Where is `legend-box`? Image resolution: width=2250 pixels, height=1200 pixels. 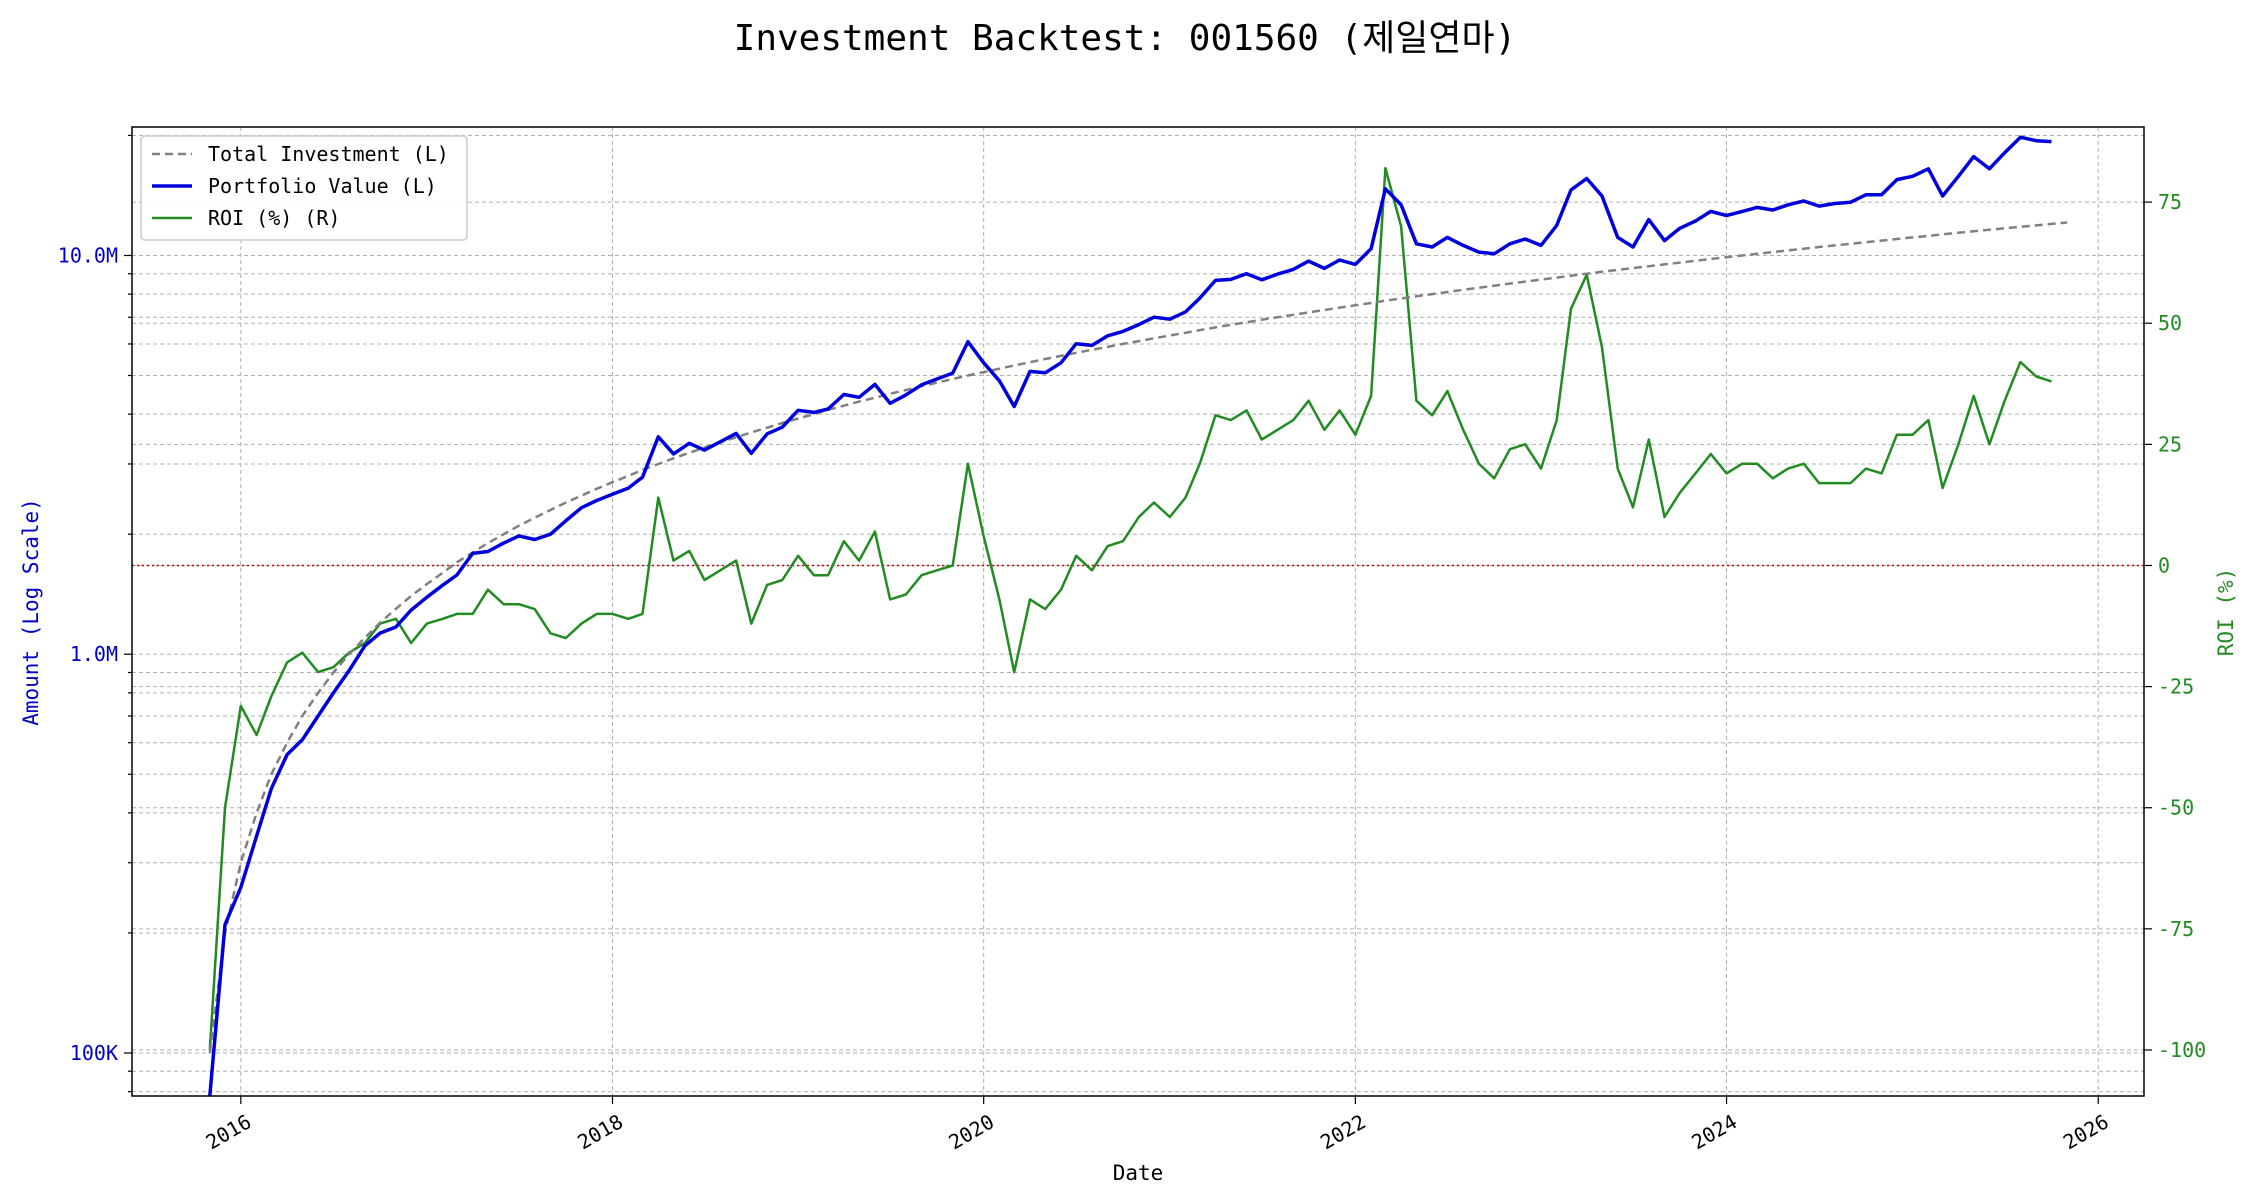
legend-box is located at coordinates (304, 188).